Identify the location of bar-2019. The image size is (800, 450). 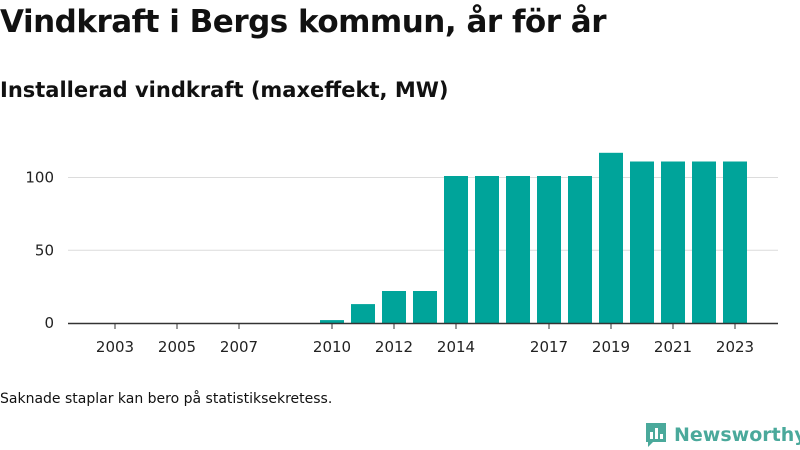
(611, 237).